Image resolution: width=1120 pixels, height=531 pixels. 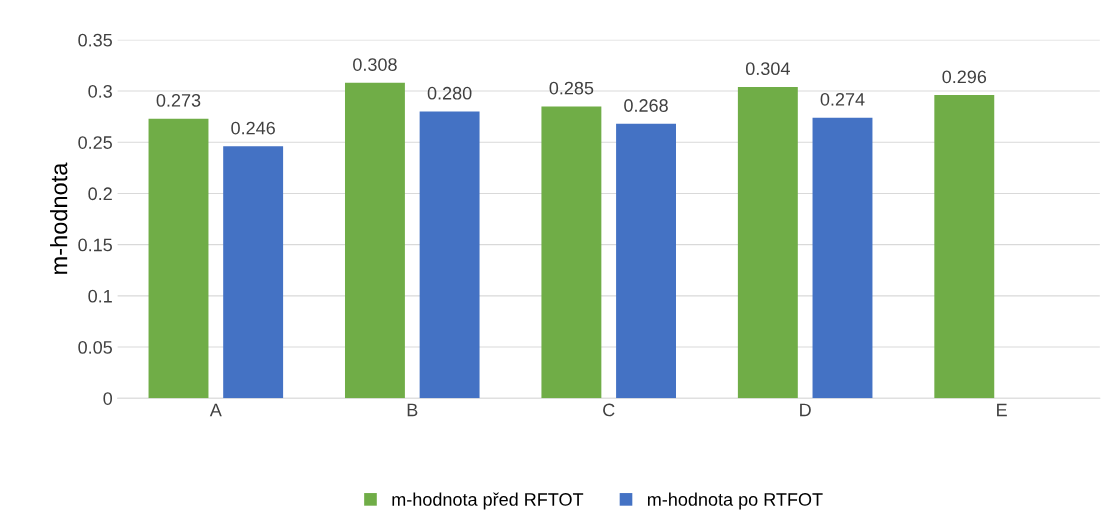 I want to click on data-label: 0.285, so click(x=571, y=88).